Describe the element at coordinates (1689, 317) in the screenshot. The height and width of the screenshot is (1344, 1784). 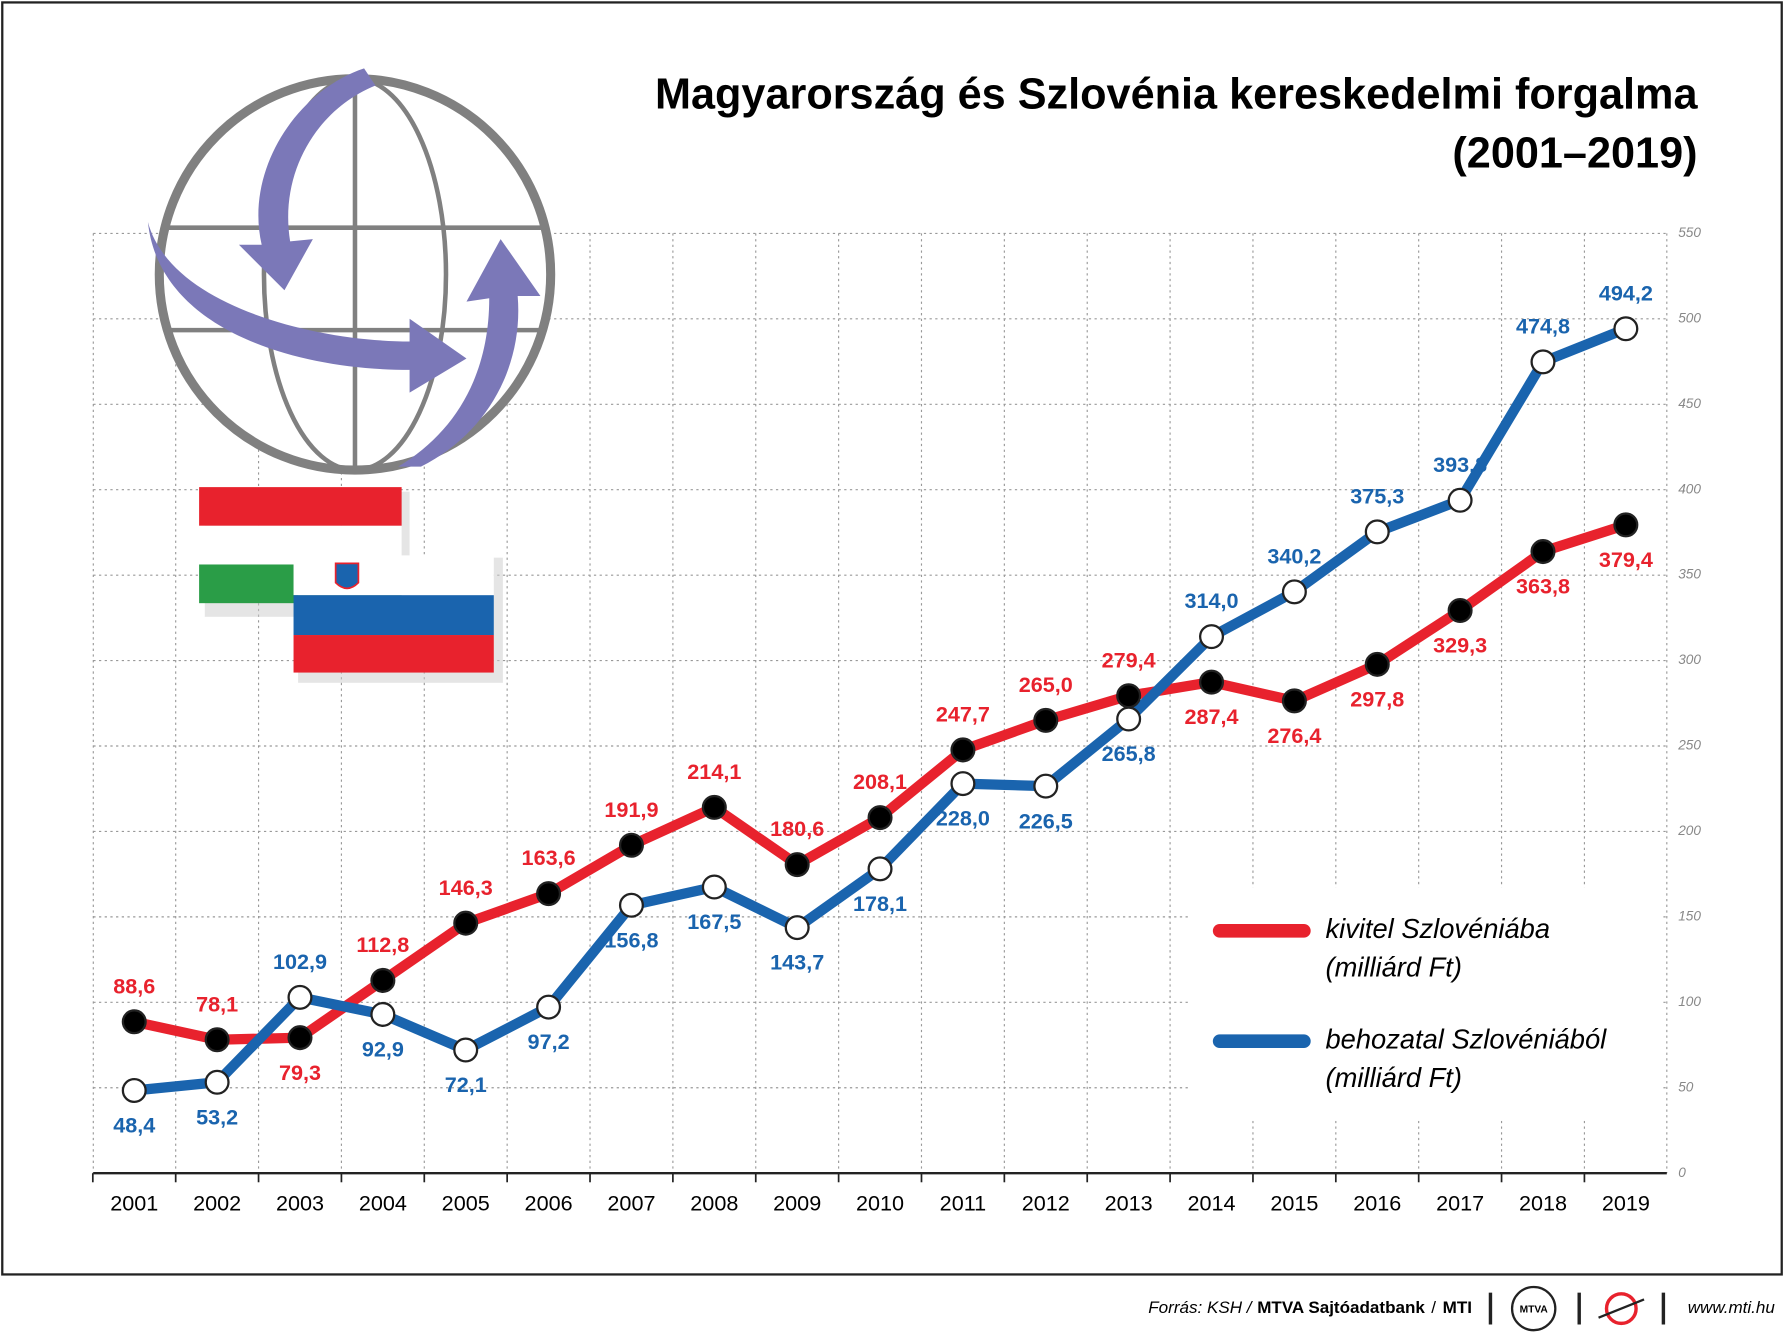
I see `y-tick-label: 500` at that location.